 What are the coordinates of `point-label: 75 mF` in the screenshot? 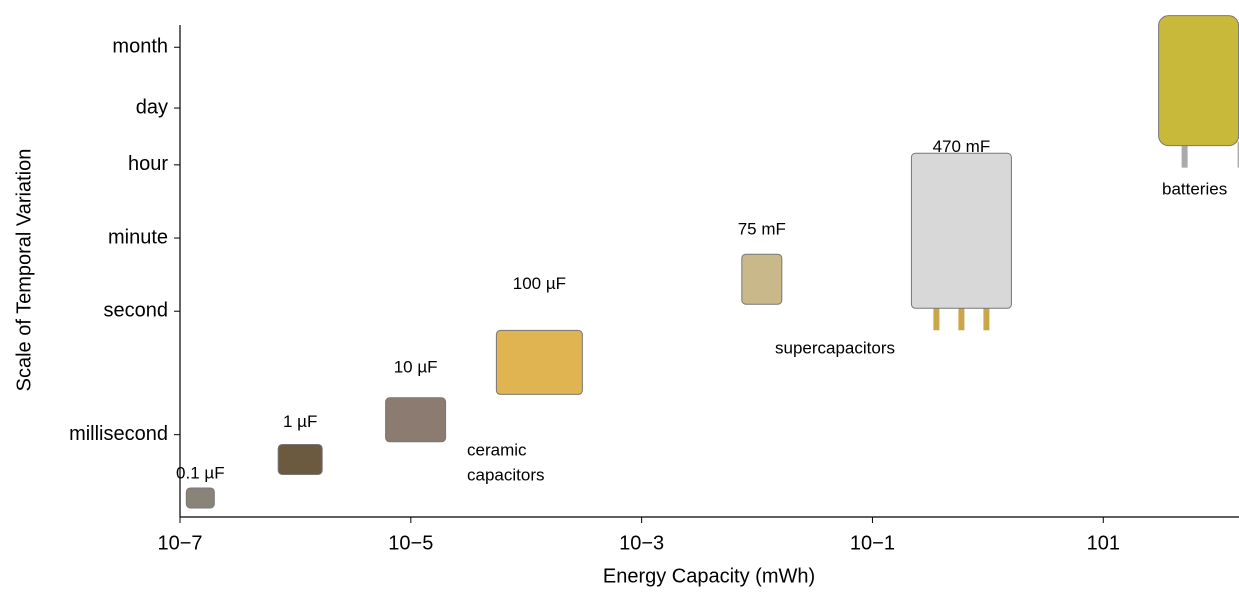 It's located at (762, 229).